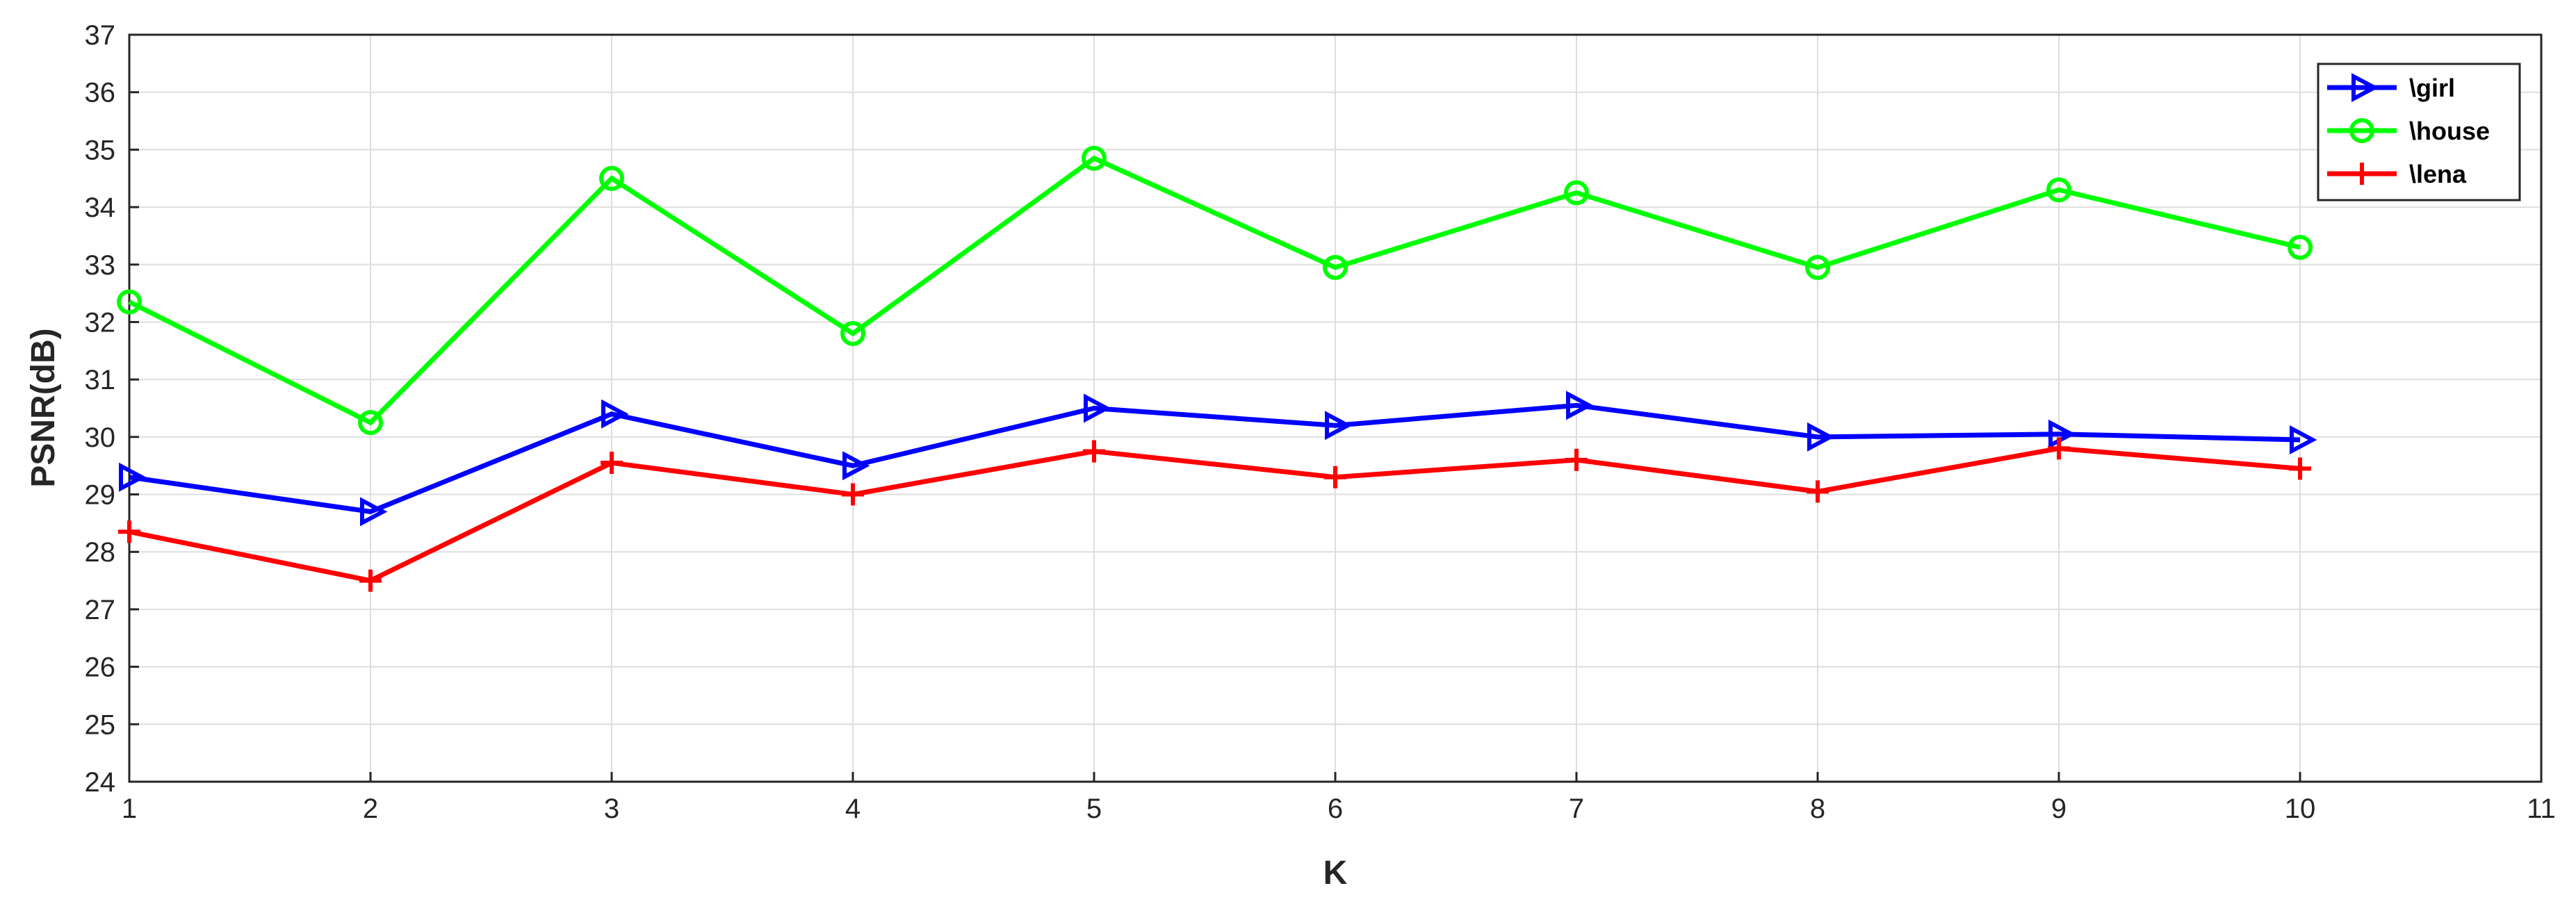 Image resolution: width=2576 pixels, height=904 pixels. What do you see at coordinates (2300, 809) in the screenshot?
I see `x-tick-label: 10` at bounding box center [2300, 809].